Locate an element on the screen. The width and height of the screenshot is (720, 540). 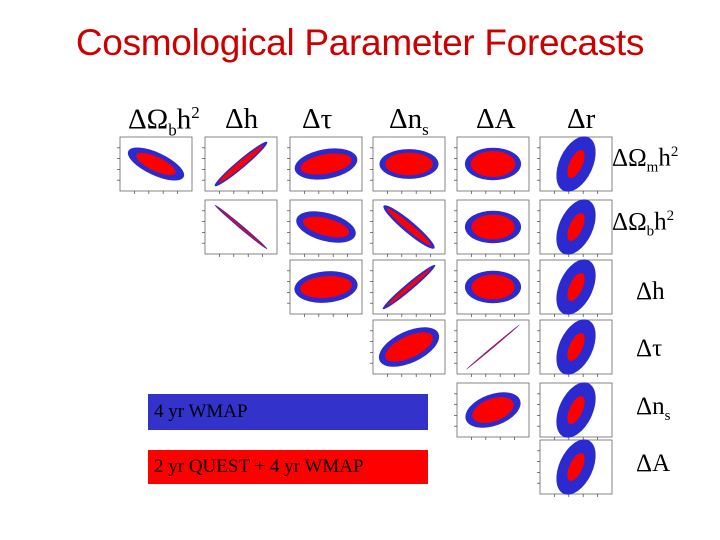
panel-r2-c2 is located at coordinates (325, 288).